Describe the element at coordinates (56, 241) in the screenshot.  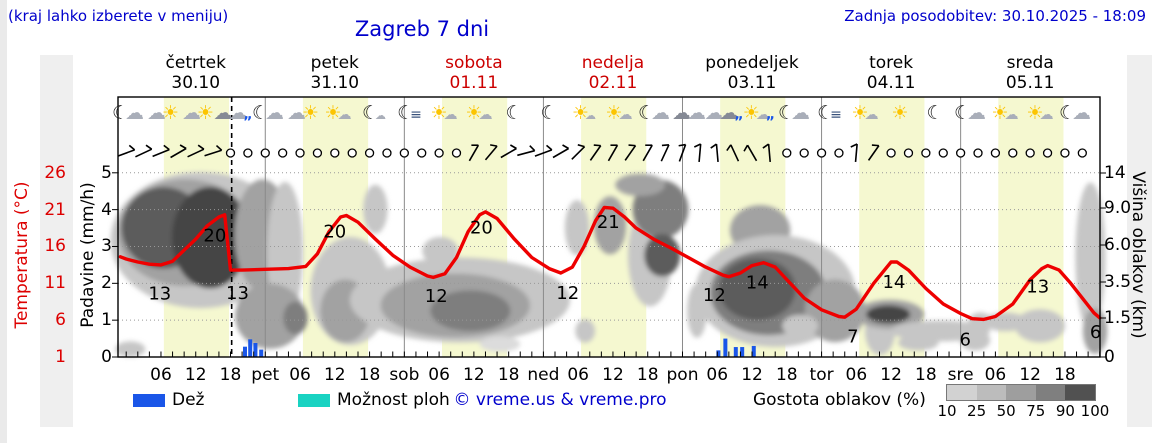
I see `temp-axis-strip` at that location.